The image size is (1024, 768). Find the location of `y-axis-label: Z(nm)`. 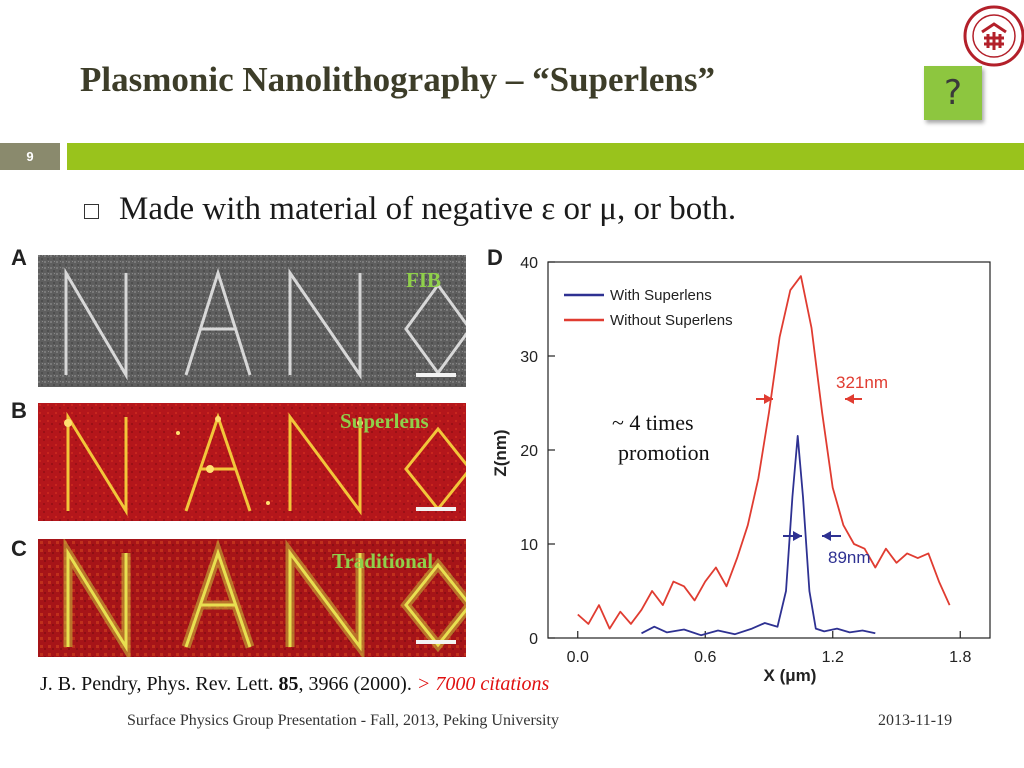

y-axis-label: Z(nm) is located at coordinates (500, 452).